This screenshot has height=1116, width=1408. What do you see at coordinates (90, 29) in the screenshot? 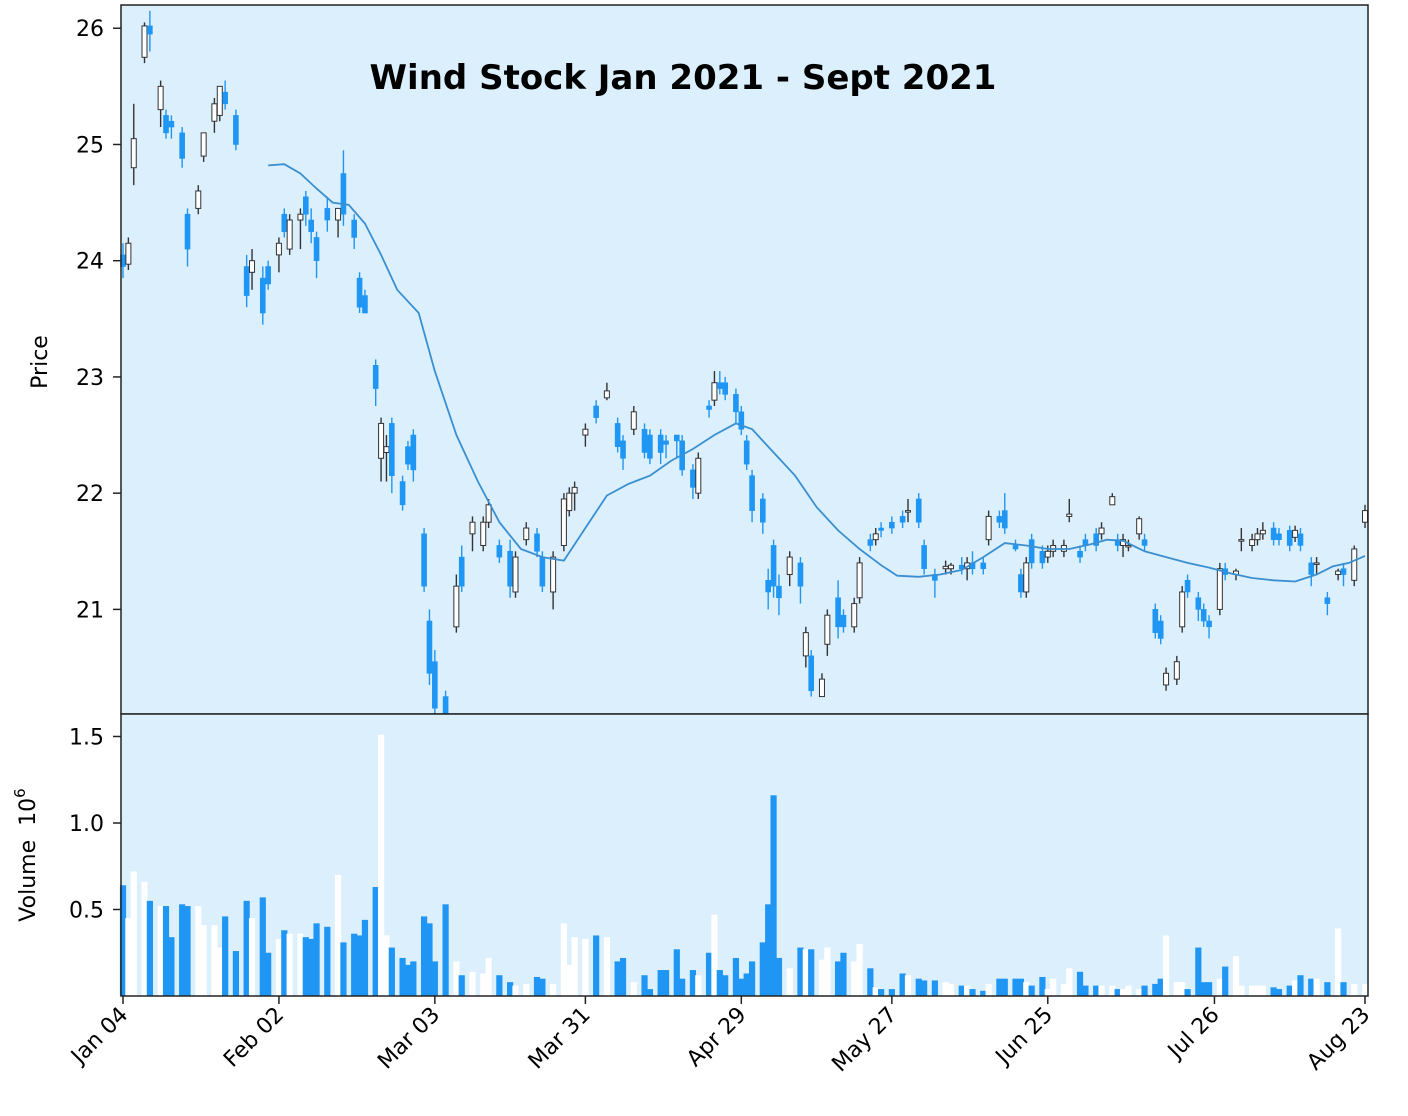
I see `price-y-tick-label: 26` at bounding box center [90, 29].